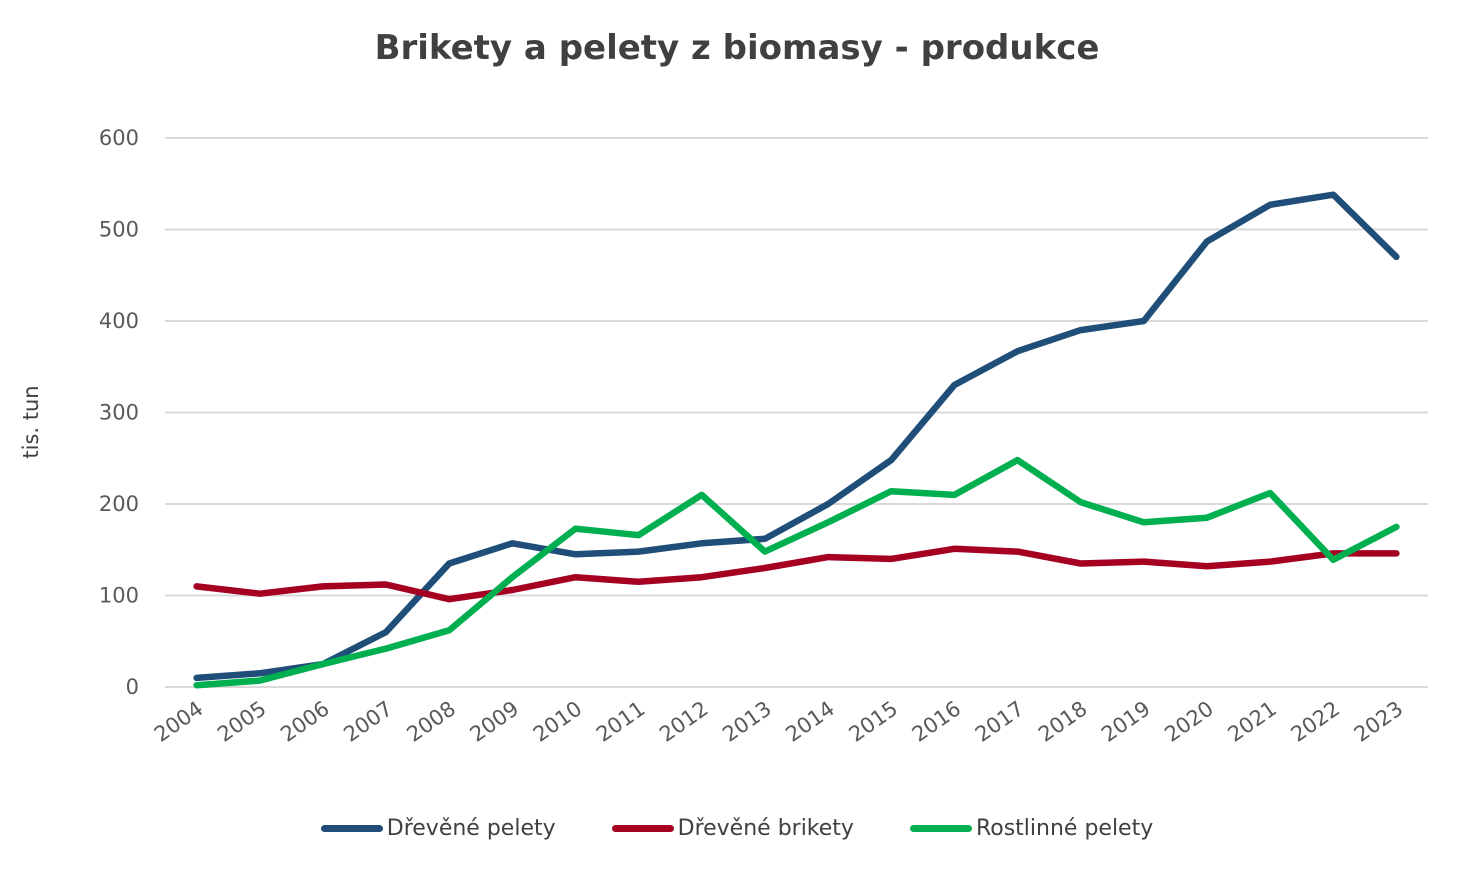  What do you see at coordinates (368, 721) in the screenshot?
I see `x-tick-label: 2007` at bounding box center [368, 721].